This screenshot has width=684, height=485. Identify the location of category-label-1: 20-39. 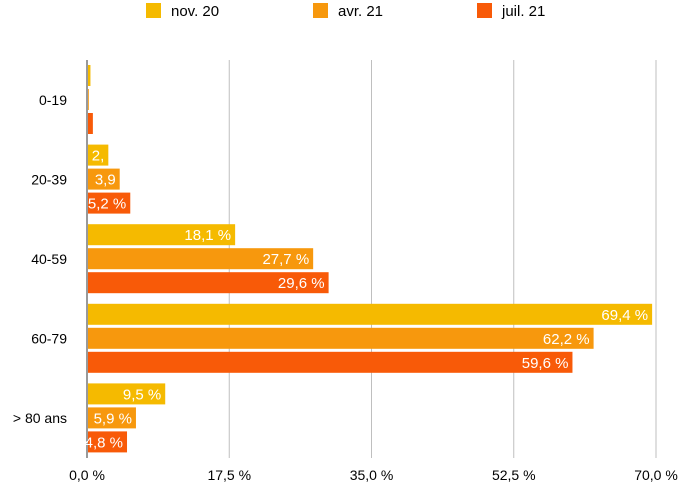
(49, 179).